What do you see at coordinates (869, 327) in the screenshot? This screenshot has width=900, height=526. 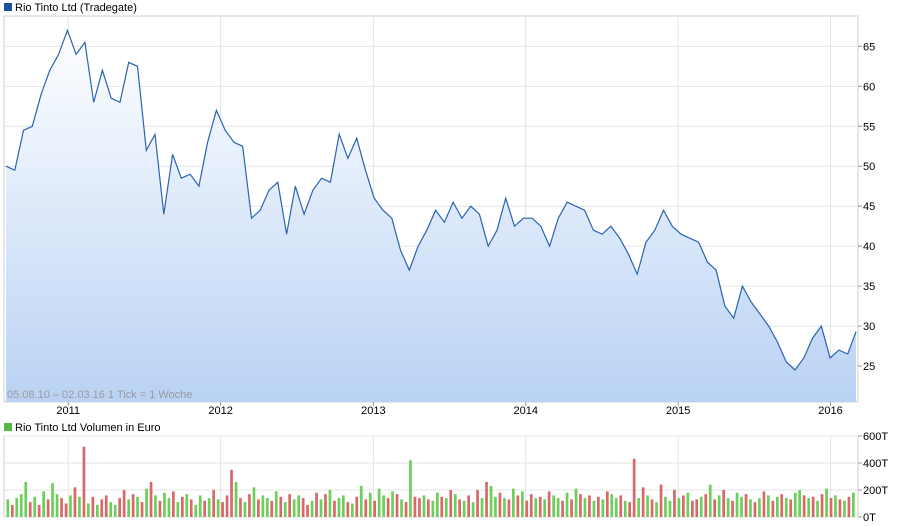 I see `price-y-tick-label: 30` at bounding box center [869, 327].